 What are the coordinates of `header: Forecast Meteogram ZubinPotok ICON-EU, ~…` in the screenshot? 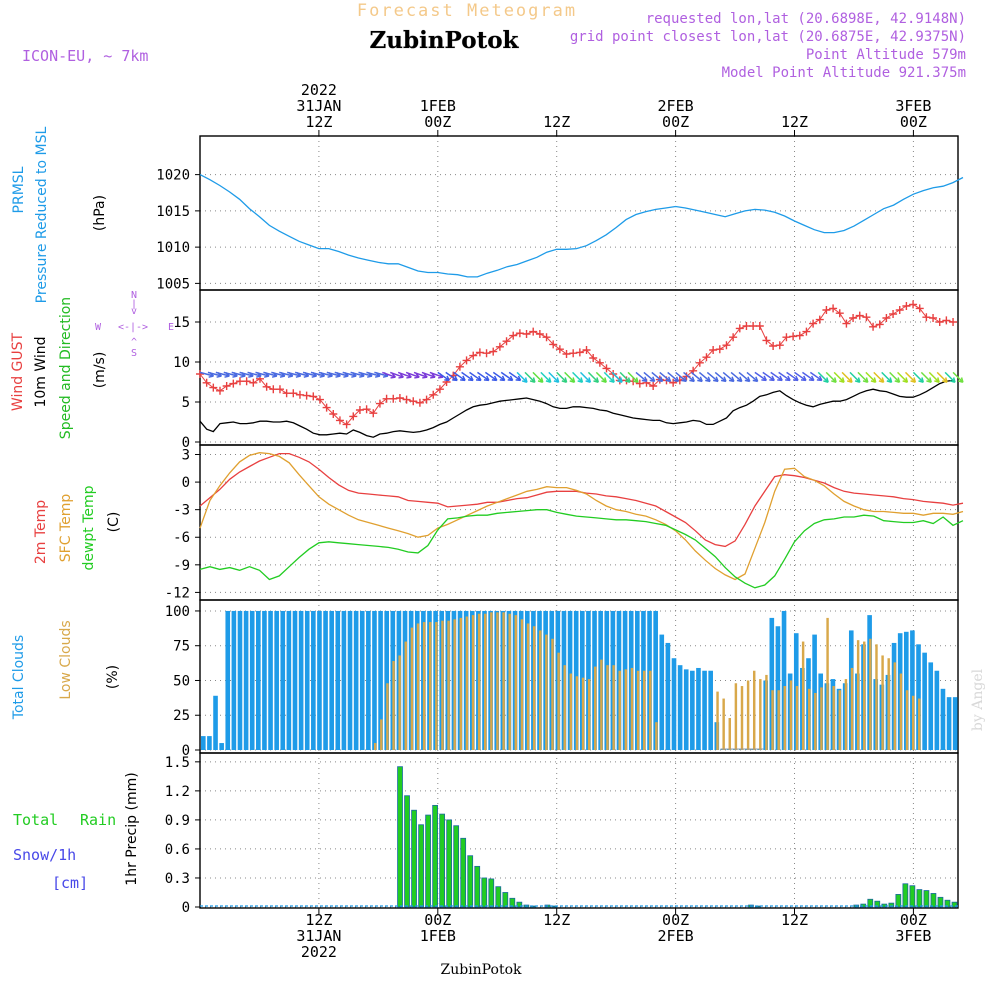 It's located at (494, 41).